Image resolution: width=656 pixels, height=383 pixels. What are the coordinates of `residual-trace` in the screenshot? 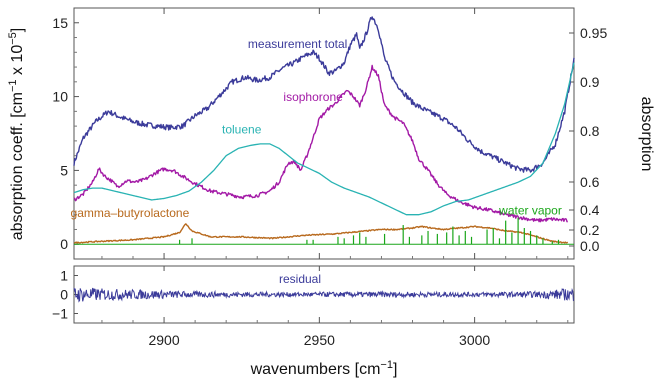 It's located at (324, 295).